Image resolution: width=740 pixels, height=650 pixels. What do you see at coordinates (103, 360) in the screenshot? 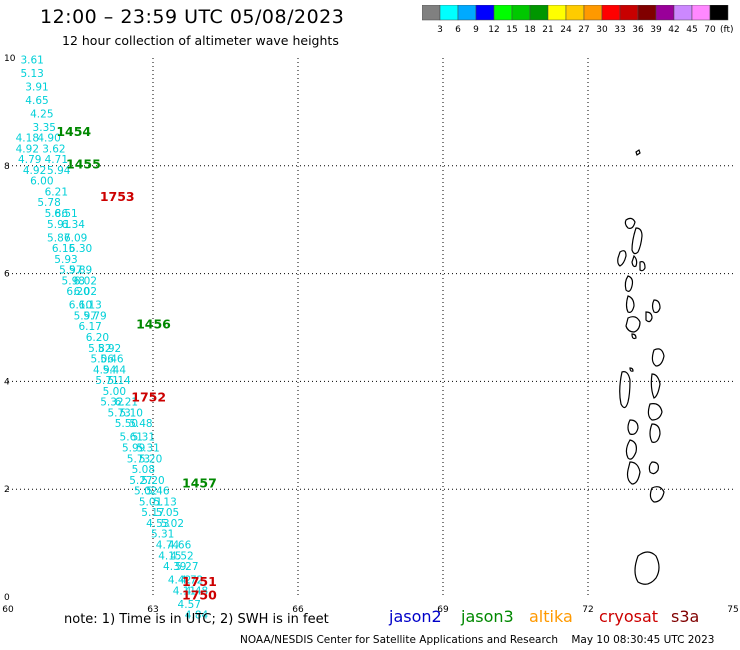
I see `wave-height-value: 5.06` at bounding box center [103, 360].